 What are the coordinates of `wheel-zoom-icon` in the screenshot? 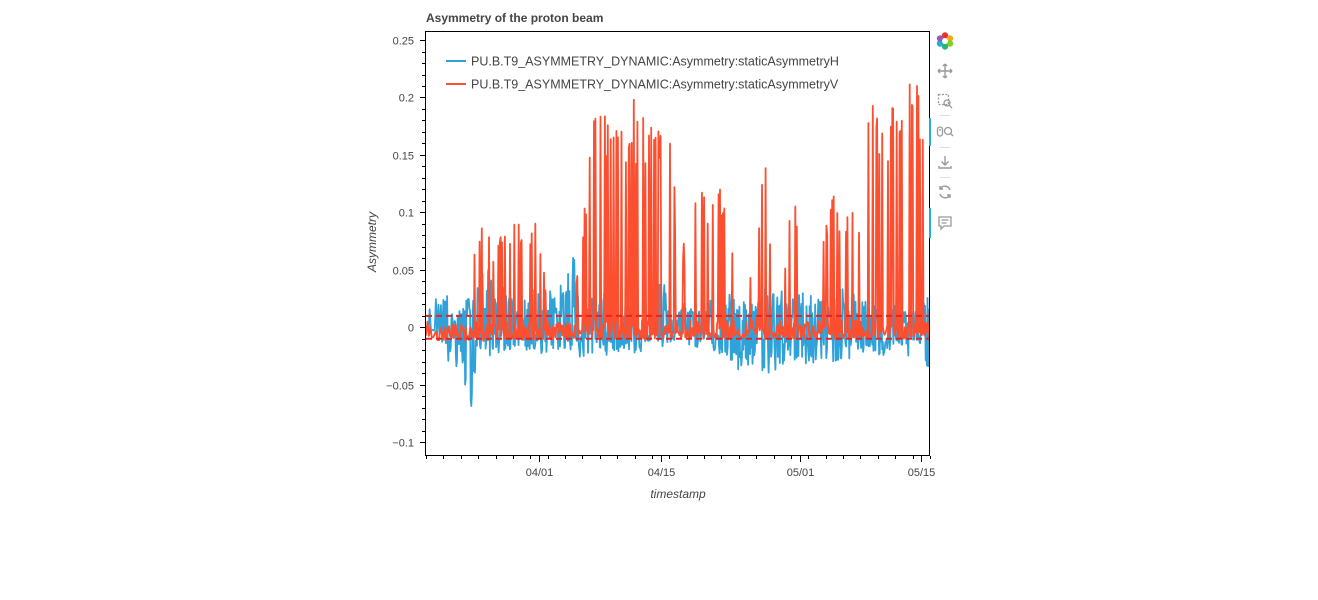 It's located at (945, 132).